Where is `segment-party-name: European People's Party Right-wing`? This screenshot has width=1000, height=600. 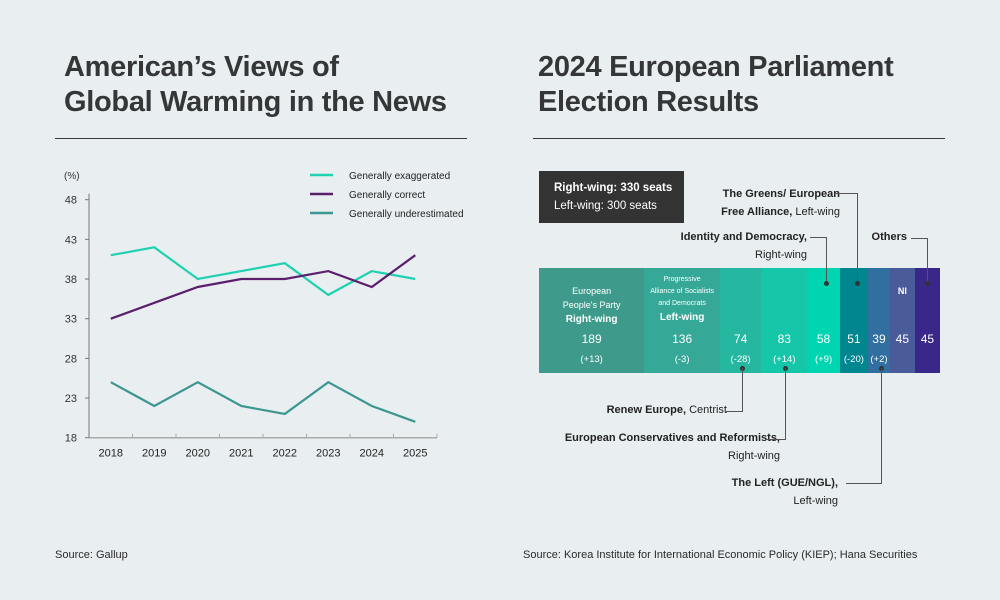 segment-party-name: European People's Party Right-wing is located at coordinates (591, 306).